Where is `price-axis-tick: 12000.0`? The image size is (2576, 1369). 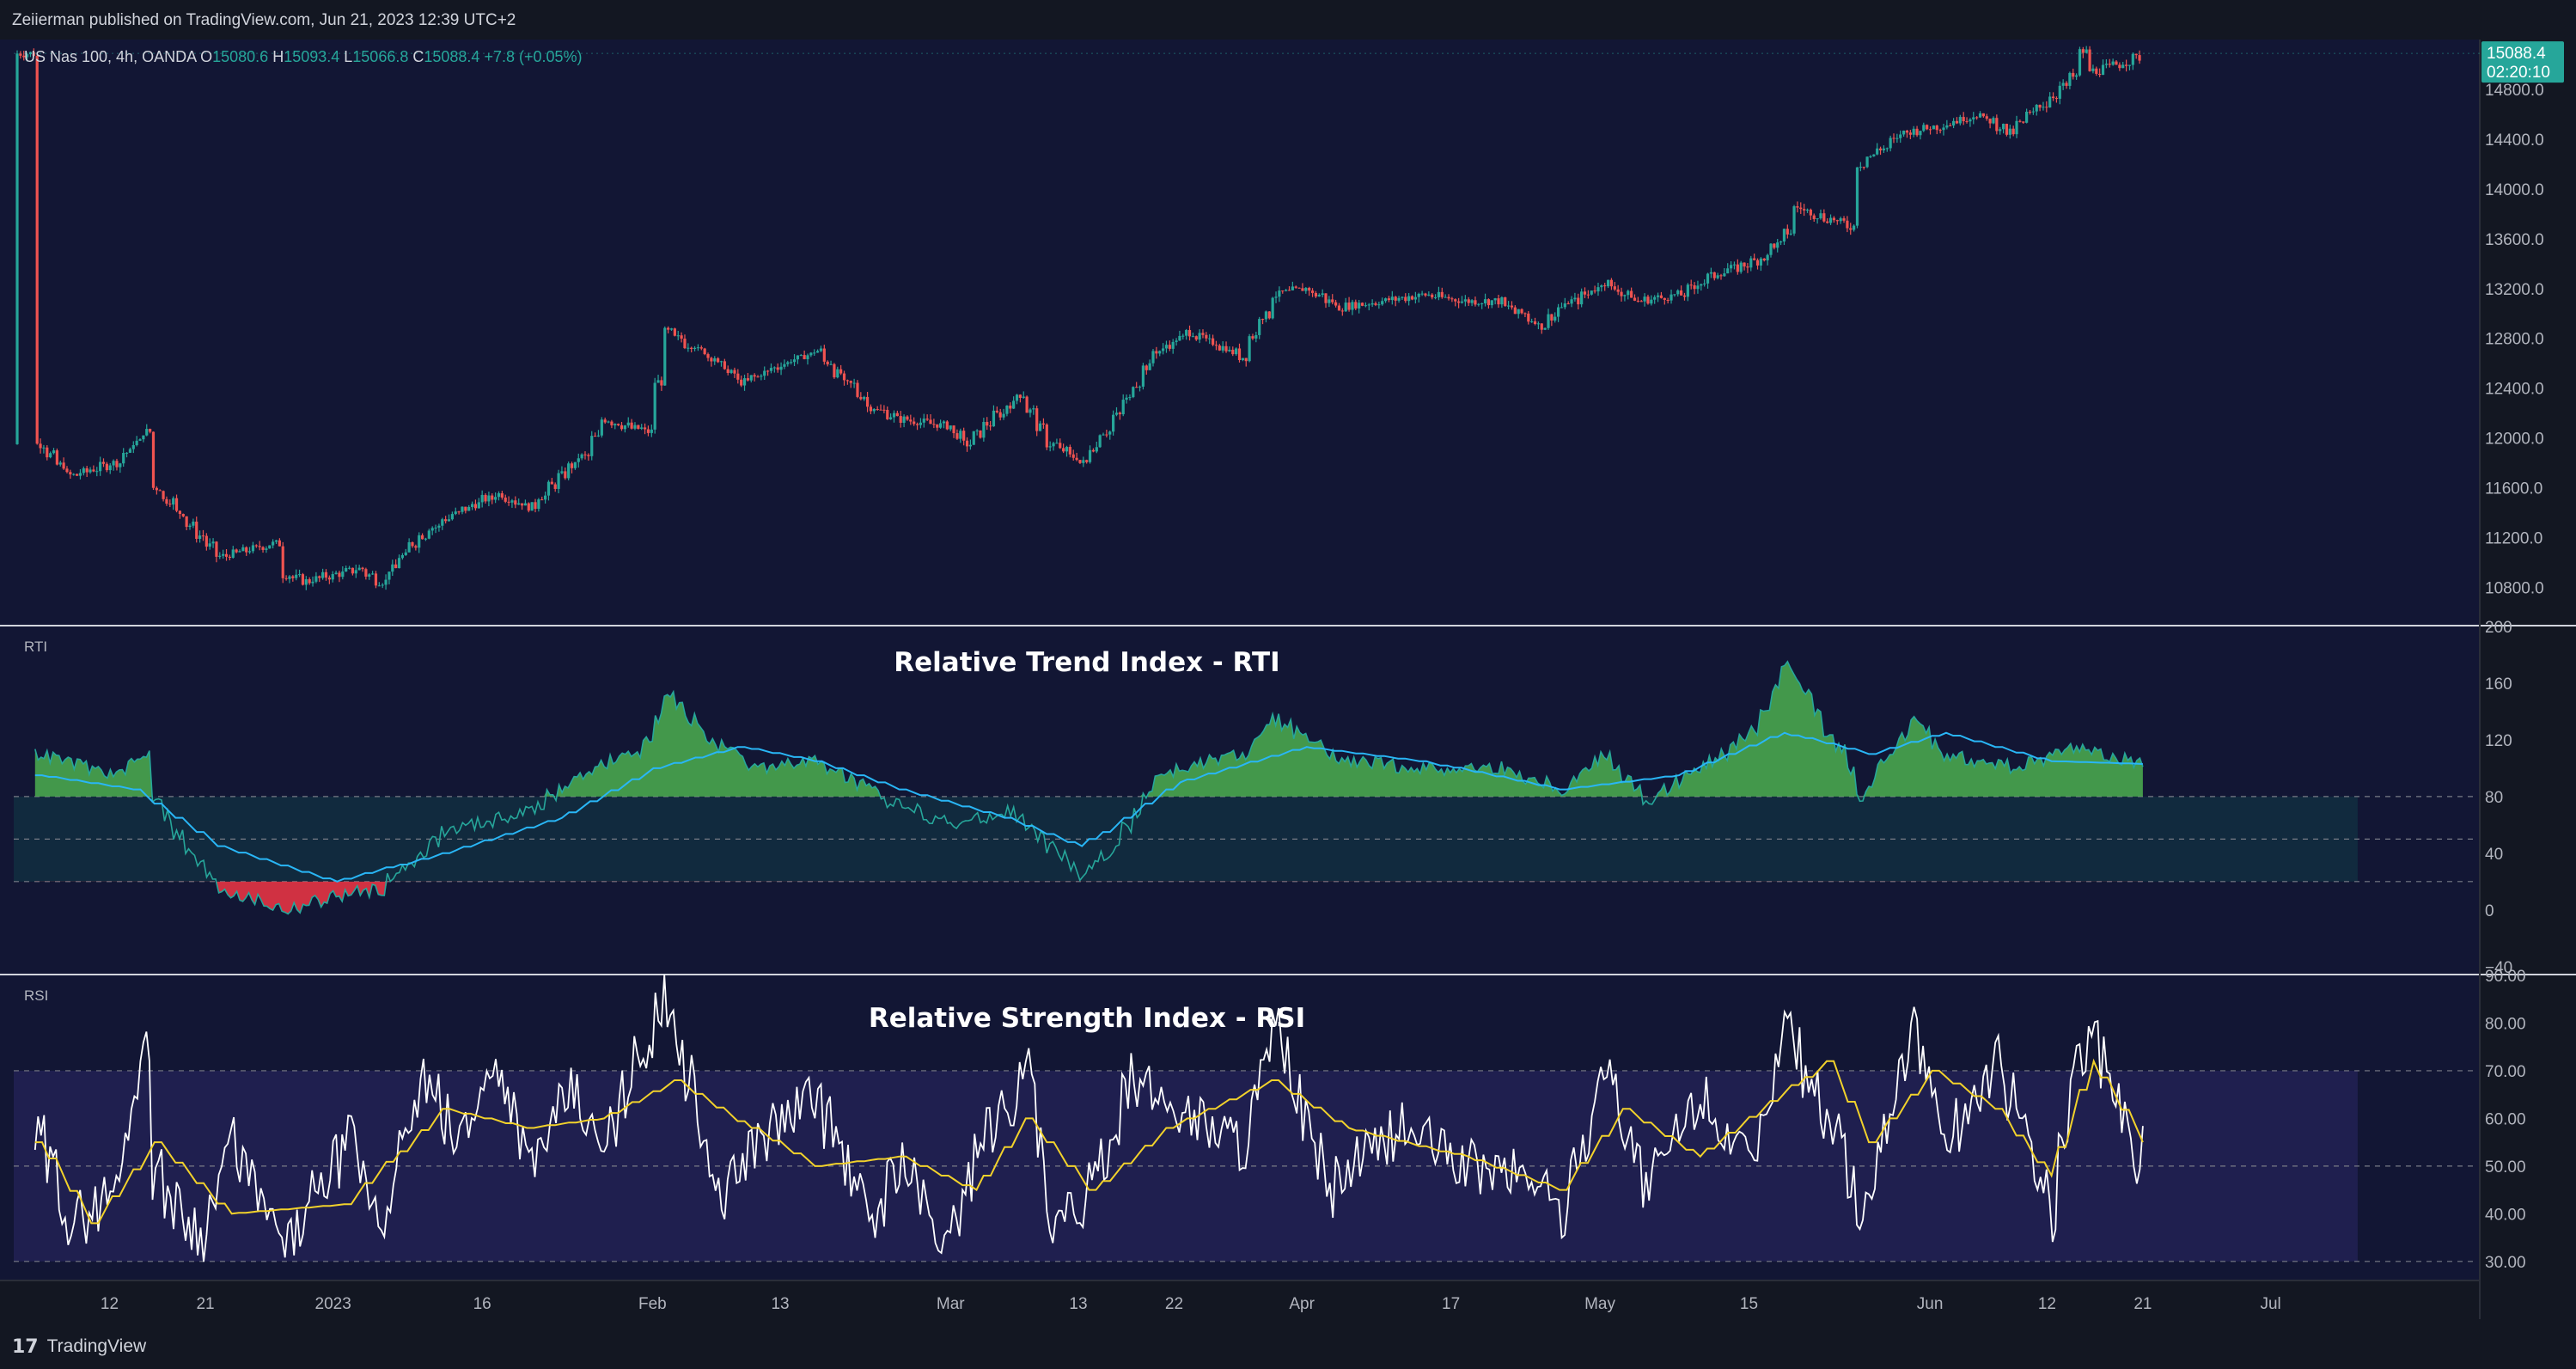
price-axis-tick: 12000.0 is located at coordinates (2514, 440).